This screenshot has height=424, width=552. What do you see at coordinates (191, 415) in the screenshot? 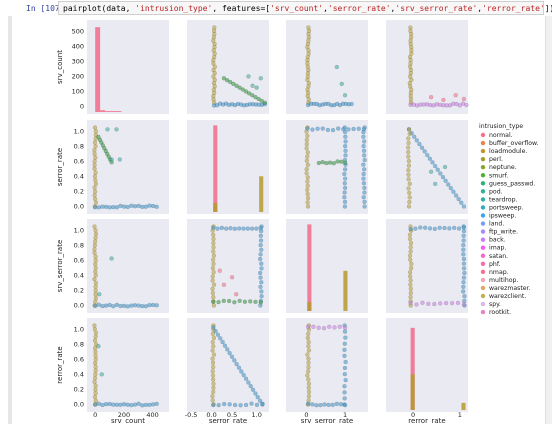
I see `x-tick-label: -0.5` at bounding box center [191, 415].